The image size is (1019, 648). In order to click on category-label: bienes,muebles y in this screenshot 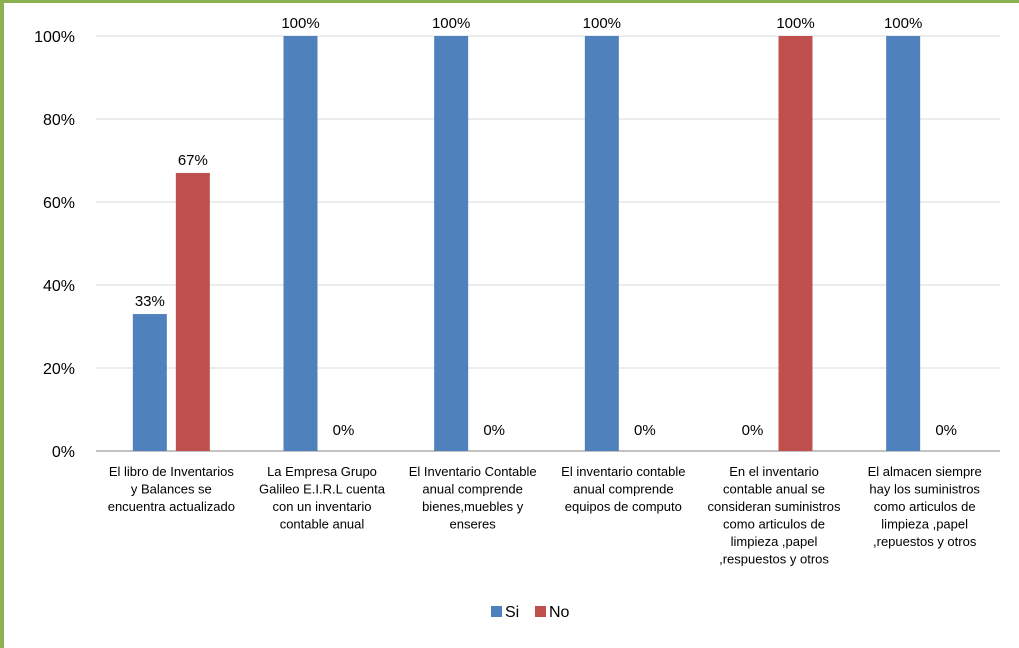, I will do `click(473, 506)`.